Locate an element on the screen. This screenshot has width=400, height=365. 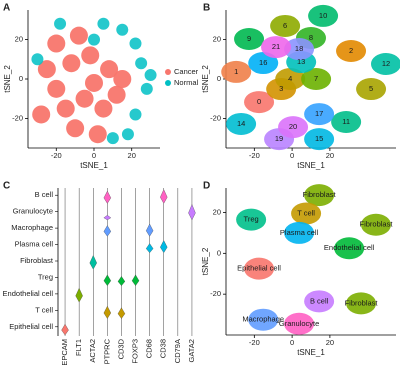
cluster-label: Treg is located at coordinates (251, 219).